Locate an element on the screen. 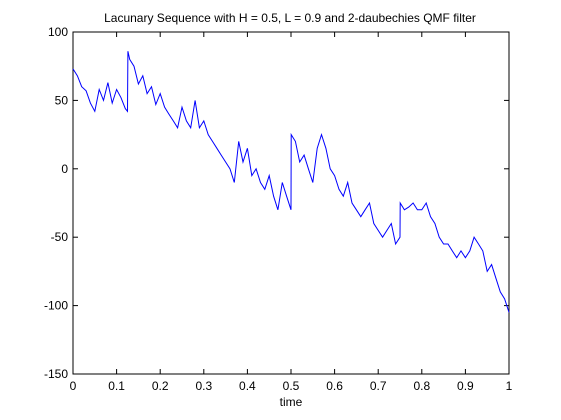 This screenshot has height=420, width=561. x-tick-label: 0.2 is located at coordinates (160, 386).